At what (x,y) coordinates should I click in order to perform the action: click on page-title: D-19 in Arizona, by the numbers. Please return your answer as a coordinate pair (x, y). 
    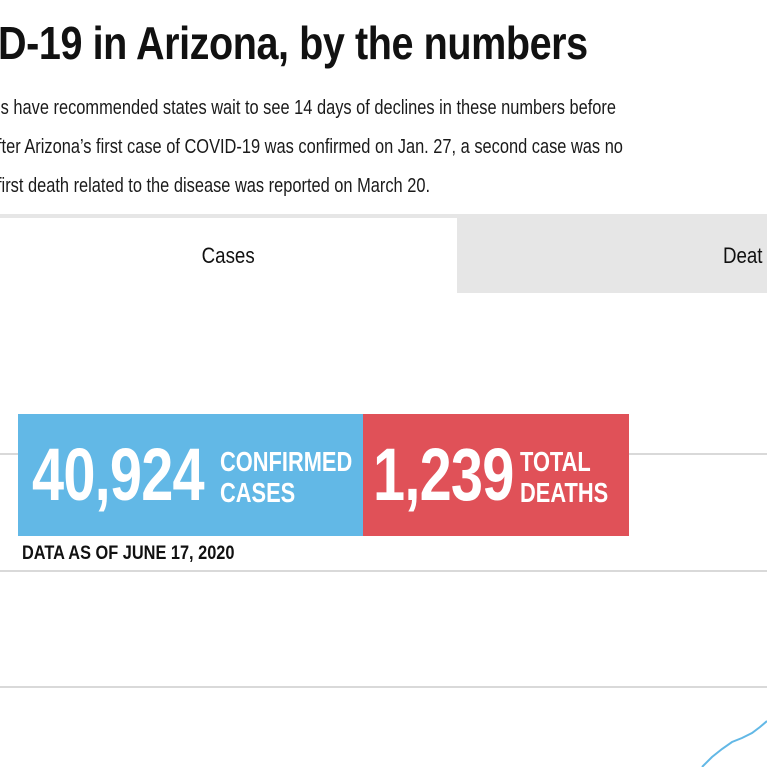
    Looking at the image, I should click on (294, 43).